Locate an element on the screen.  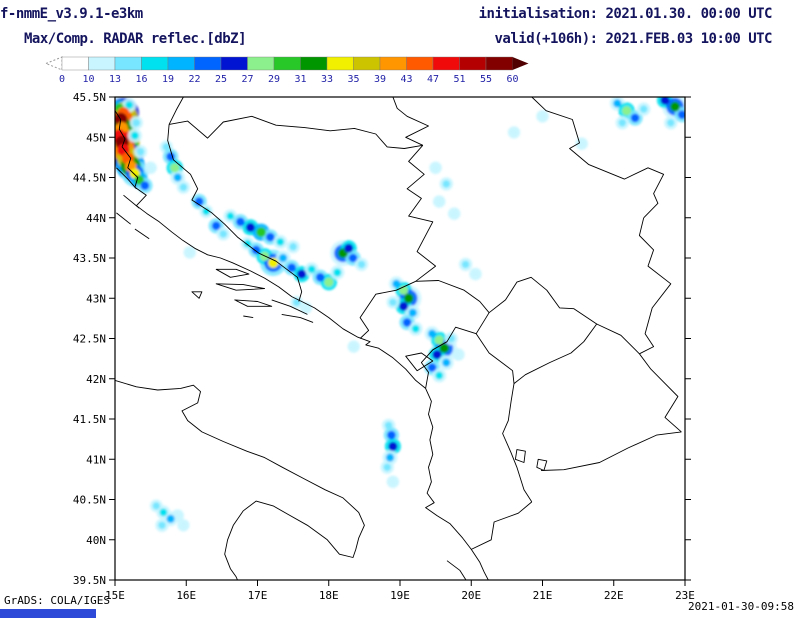
border-serbia-bulgaria is located at coordinates (655, 286).